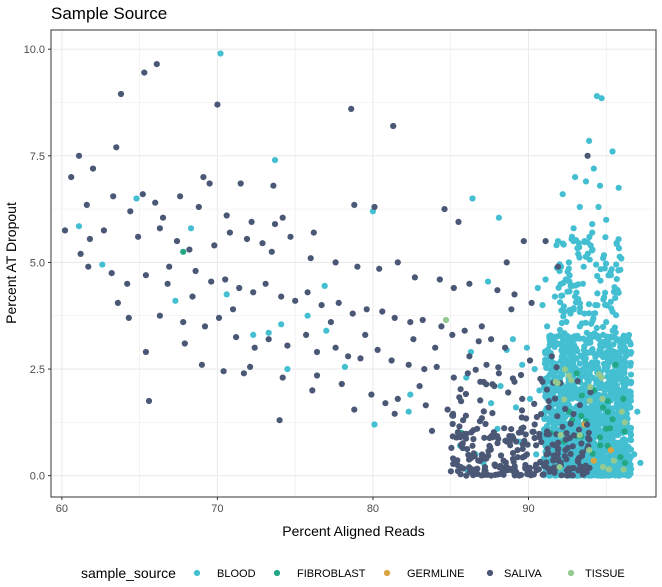 The width and height of the screenshot is (662, 587). Describe the element at coordinates (197, 573) in the screenshot. I see `legend-key-blood` at that location.